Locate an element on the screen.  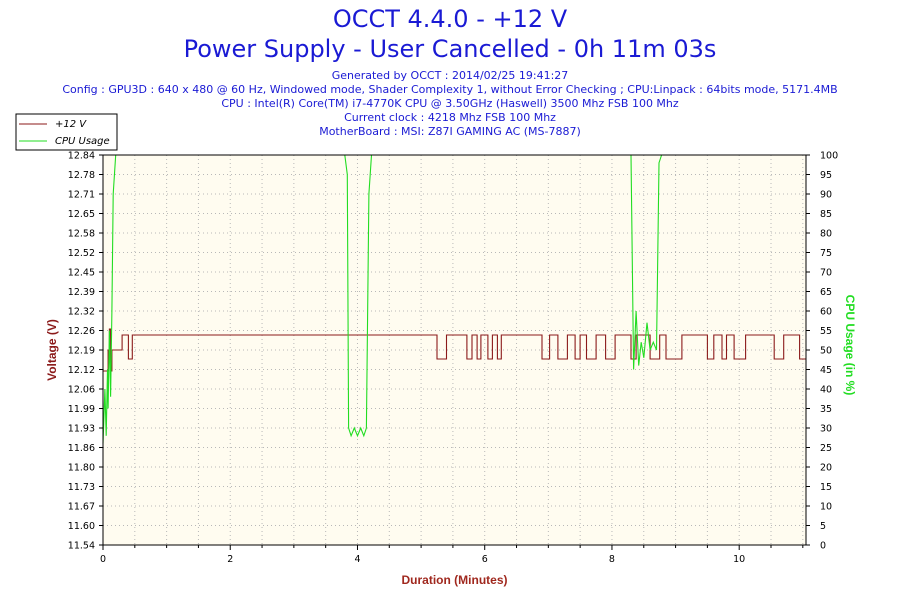
legend-box is located at coordinates (66, 132).